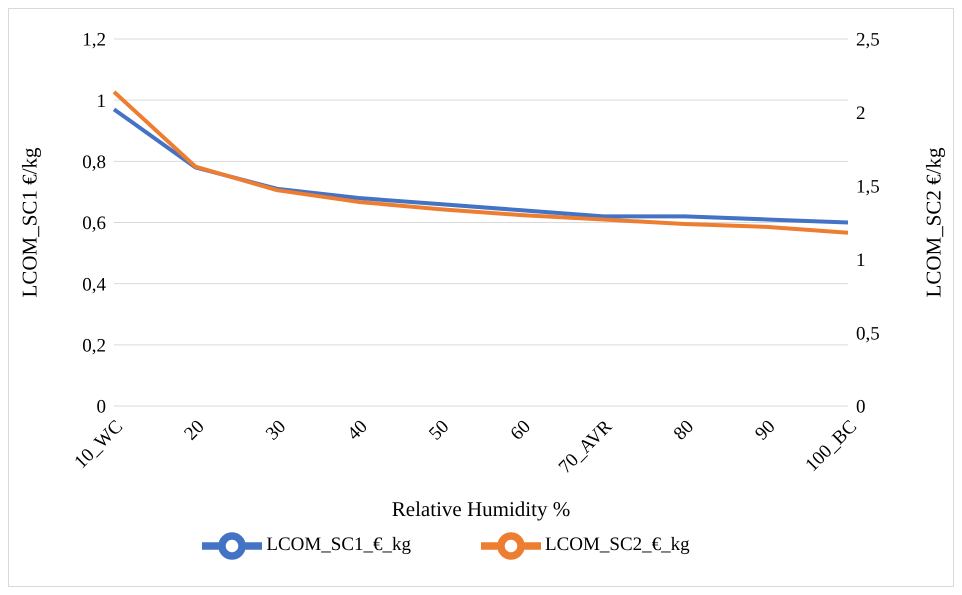 This screenshot has width=962, height=595. I want to click on x-tick-label: 20, so click(194, 430).